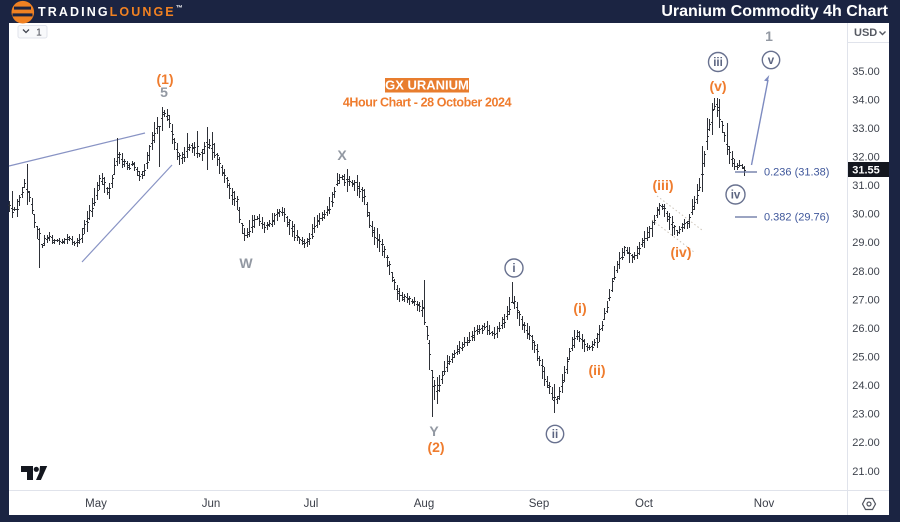 The height and width of the screenshot is (522, 900). What do you see at coordinates (539, 504) in the screenshot?
I see `svg-text: Sep` at bounding box center [539, 504].